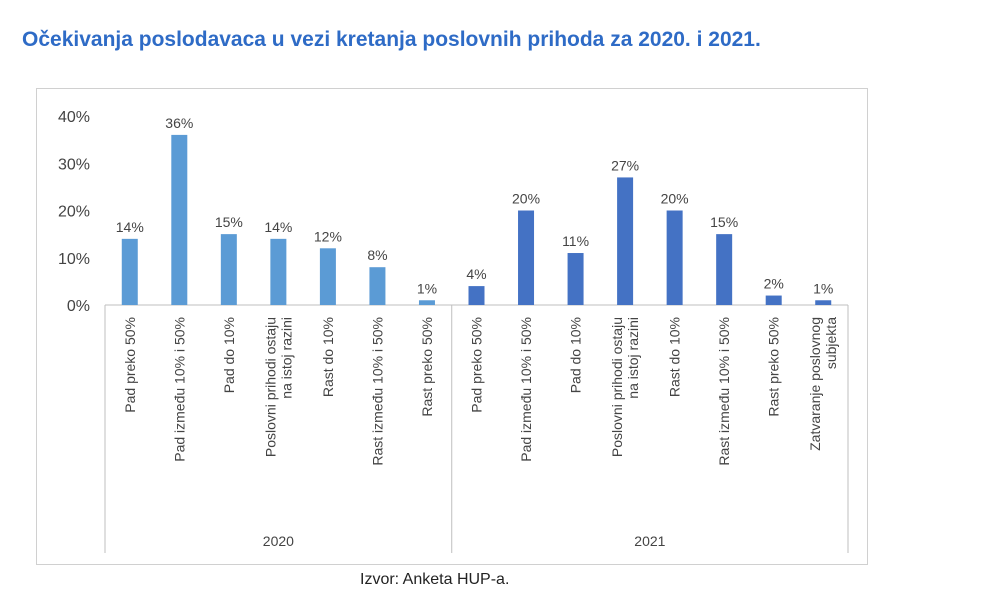  I want to click on y-tick-label: 0%, so click(78, 306).